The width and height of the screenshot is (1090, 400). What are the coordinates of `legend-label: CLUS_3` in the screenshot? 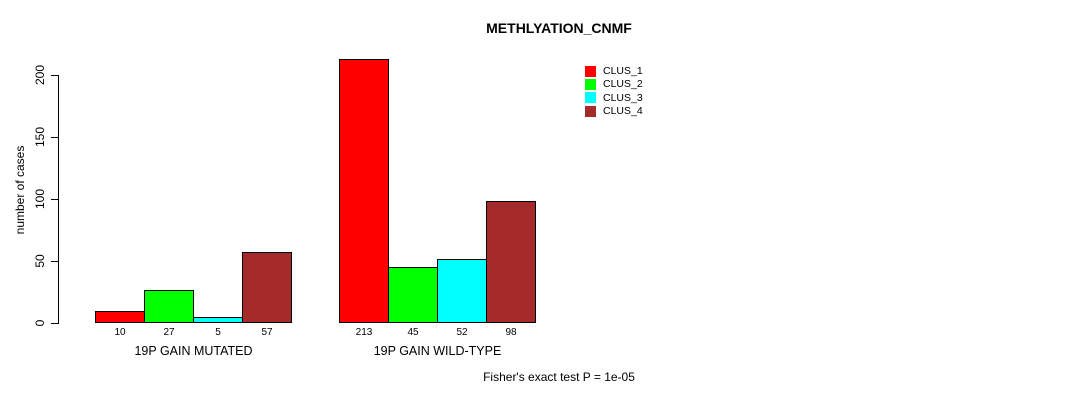 It's located at (623, 97).